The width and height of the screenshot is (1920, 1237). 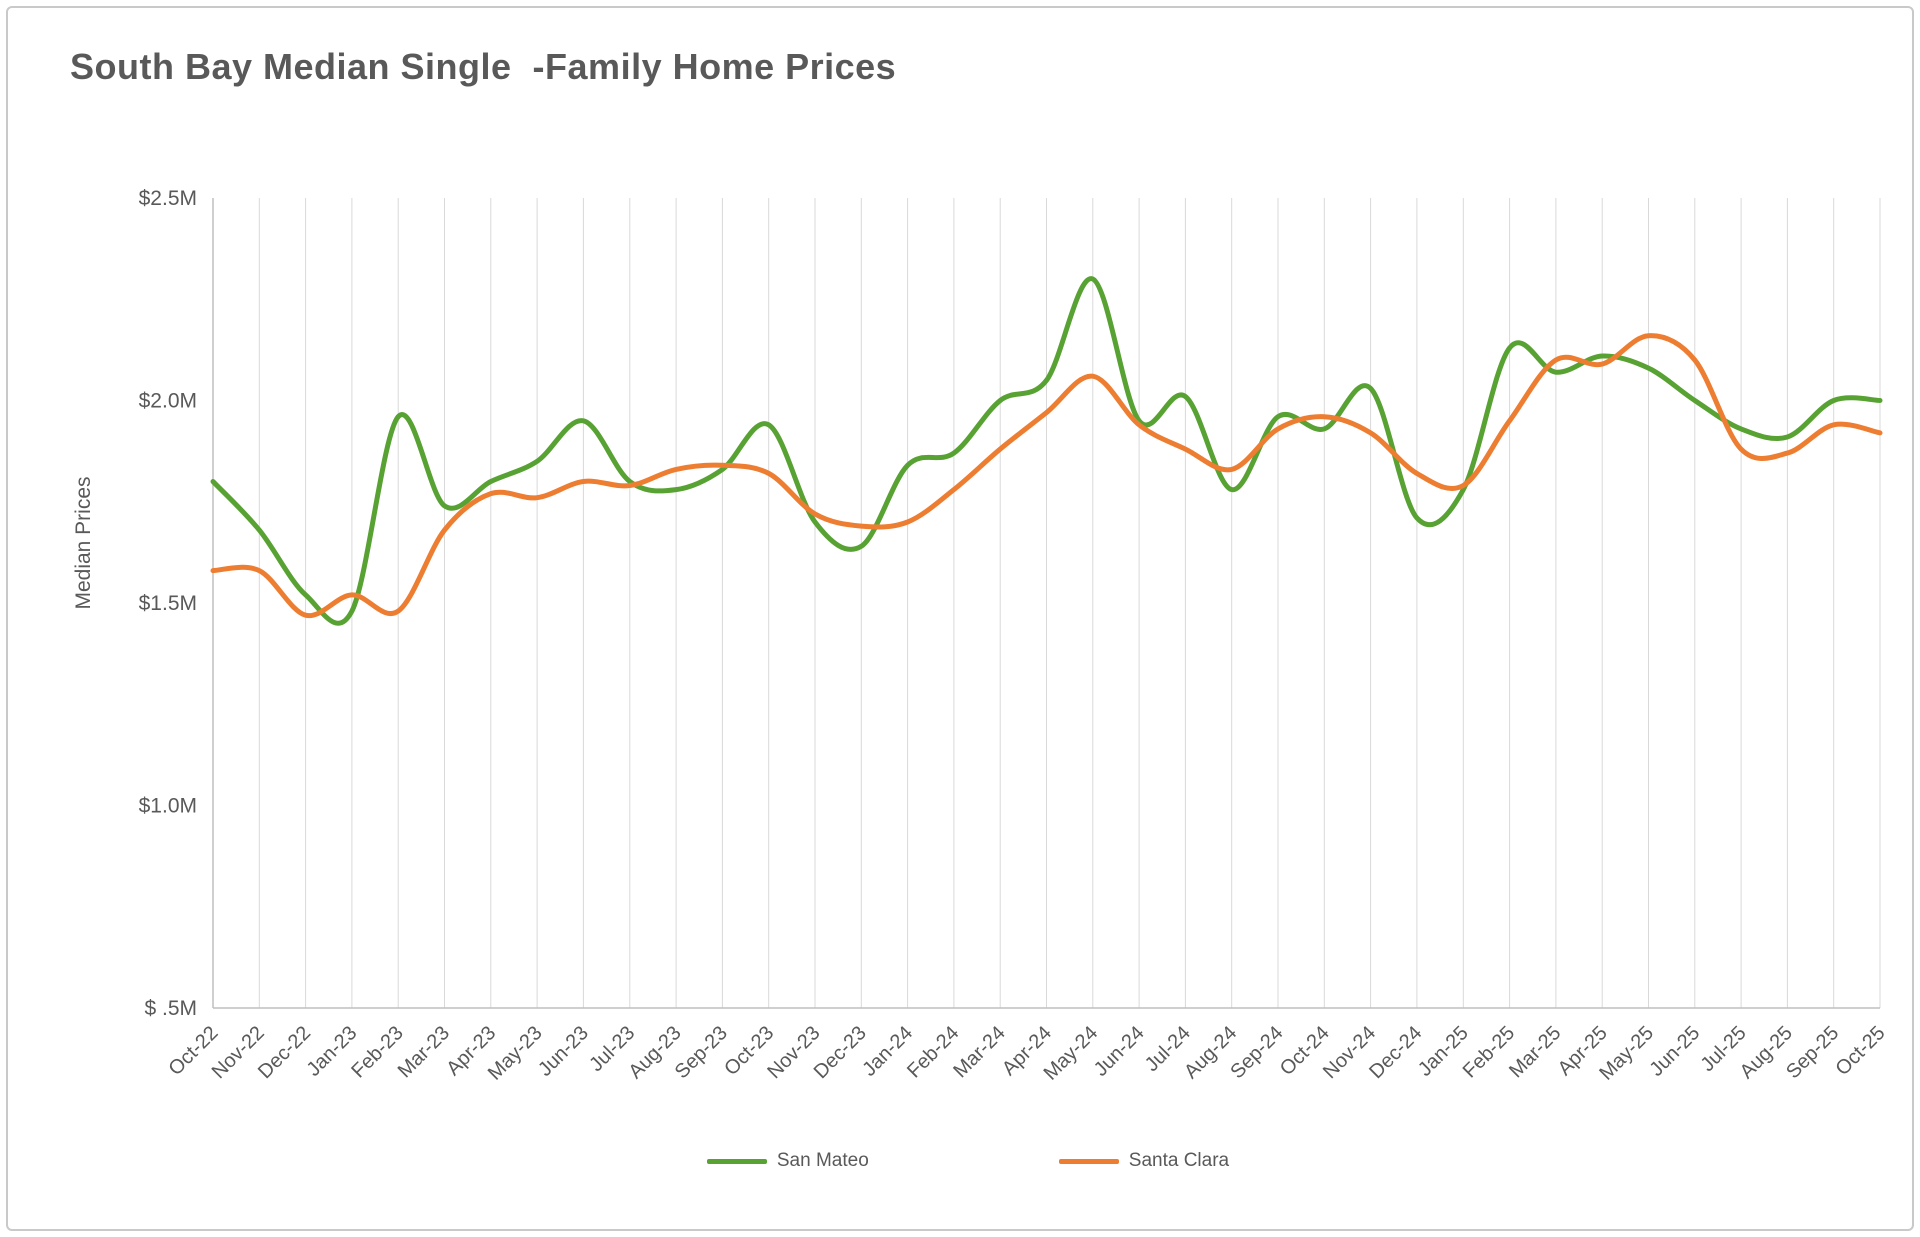 I want to click on legend-item-santa-clara: Santa Clara, so click(x=1144, y=1161).